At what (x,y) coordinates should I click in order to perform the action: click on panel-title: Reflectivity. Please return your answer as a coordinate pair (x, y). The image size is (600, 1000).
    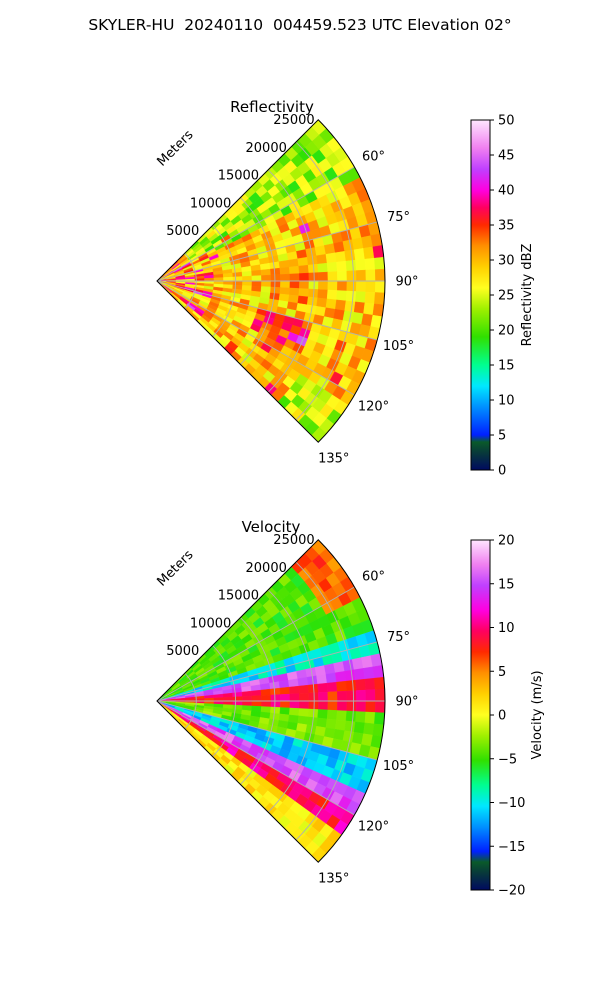
    Looking at the image, I should click on (272, 107).